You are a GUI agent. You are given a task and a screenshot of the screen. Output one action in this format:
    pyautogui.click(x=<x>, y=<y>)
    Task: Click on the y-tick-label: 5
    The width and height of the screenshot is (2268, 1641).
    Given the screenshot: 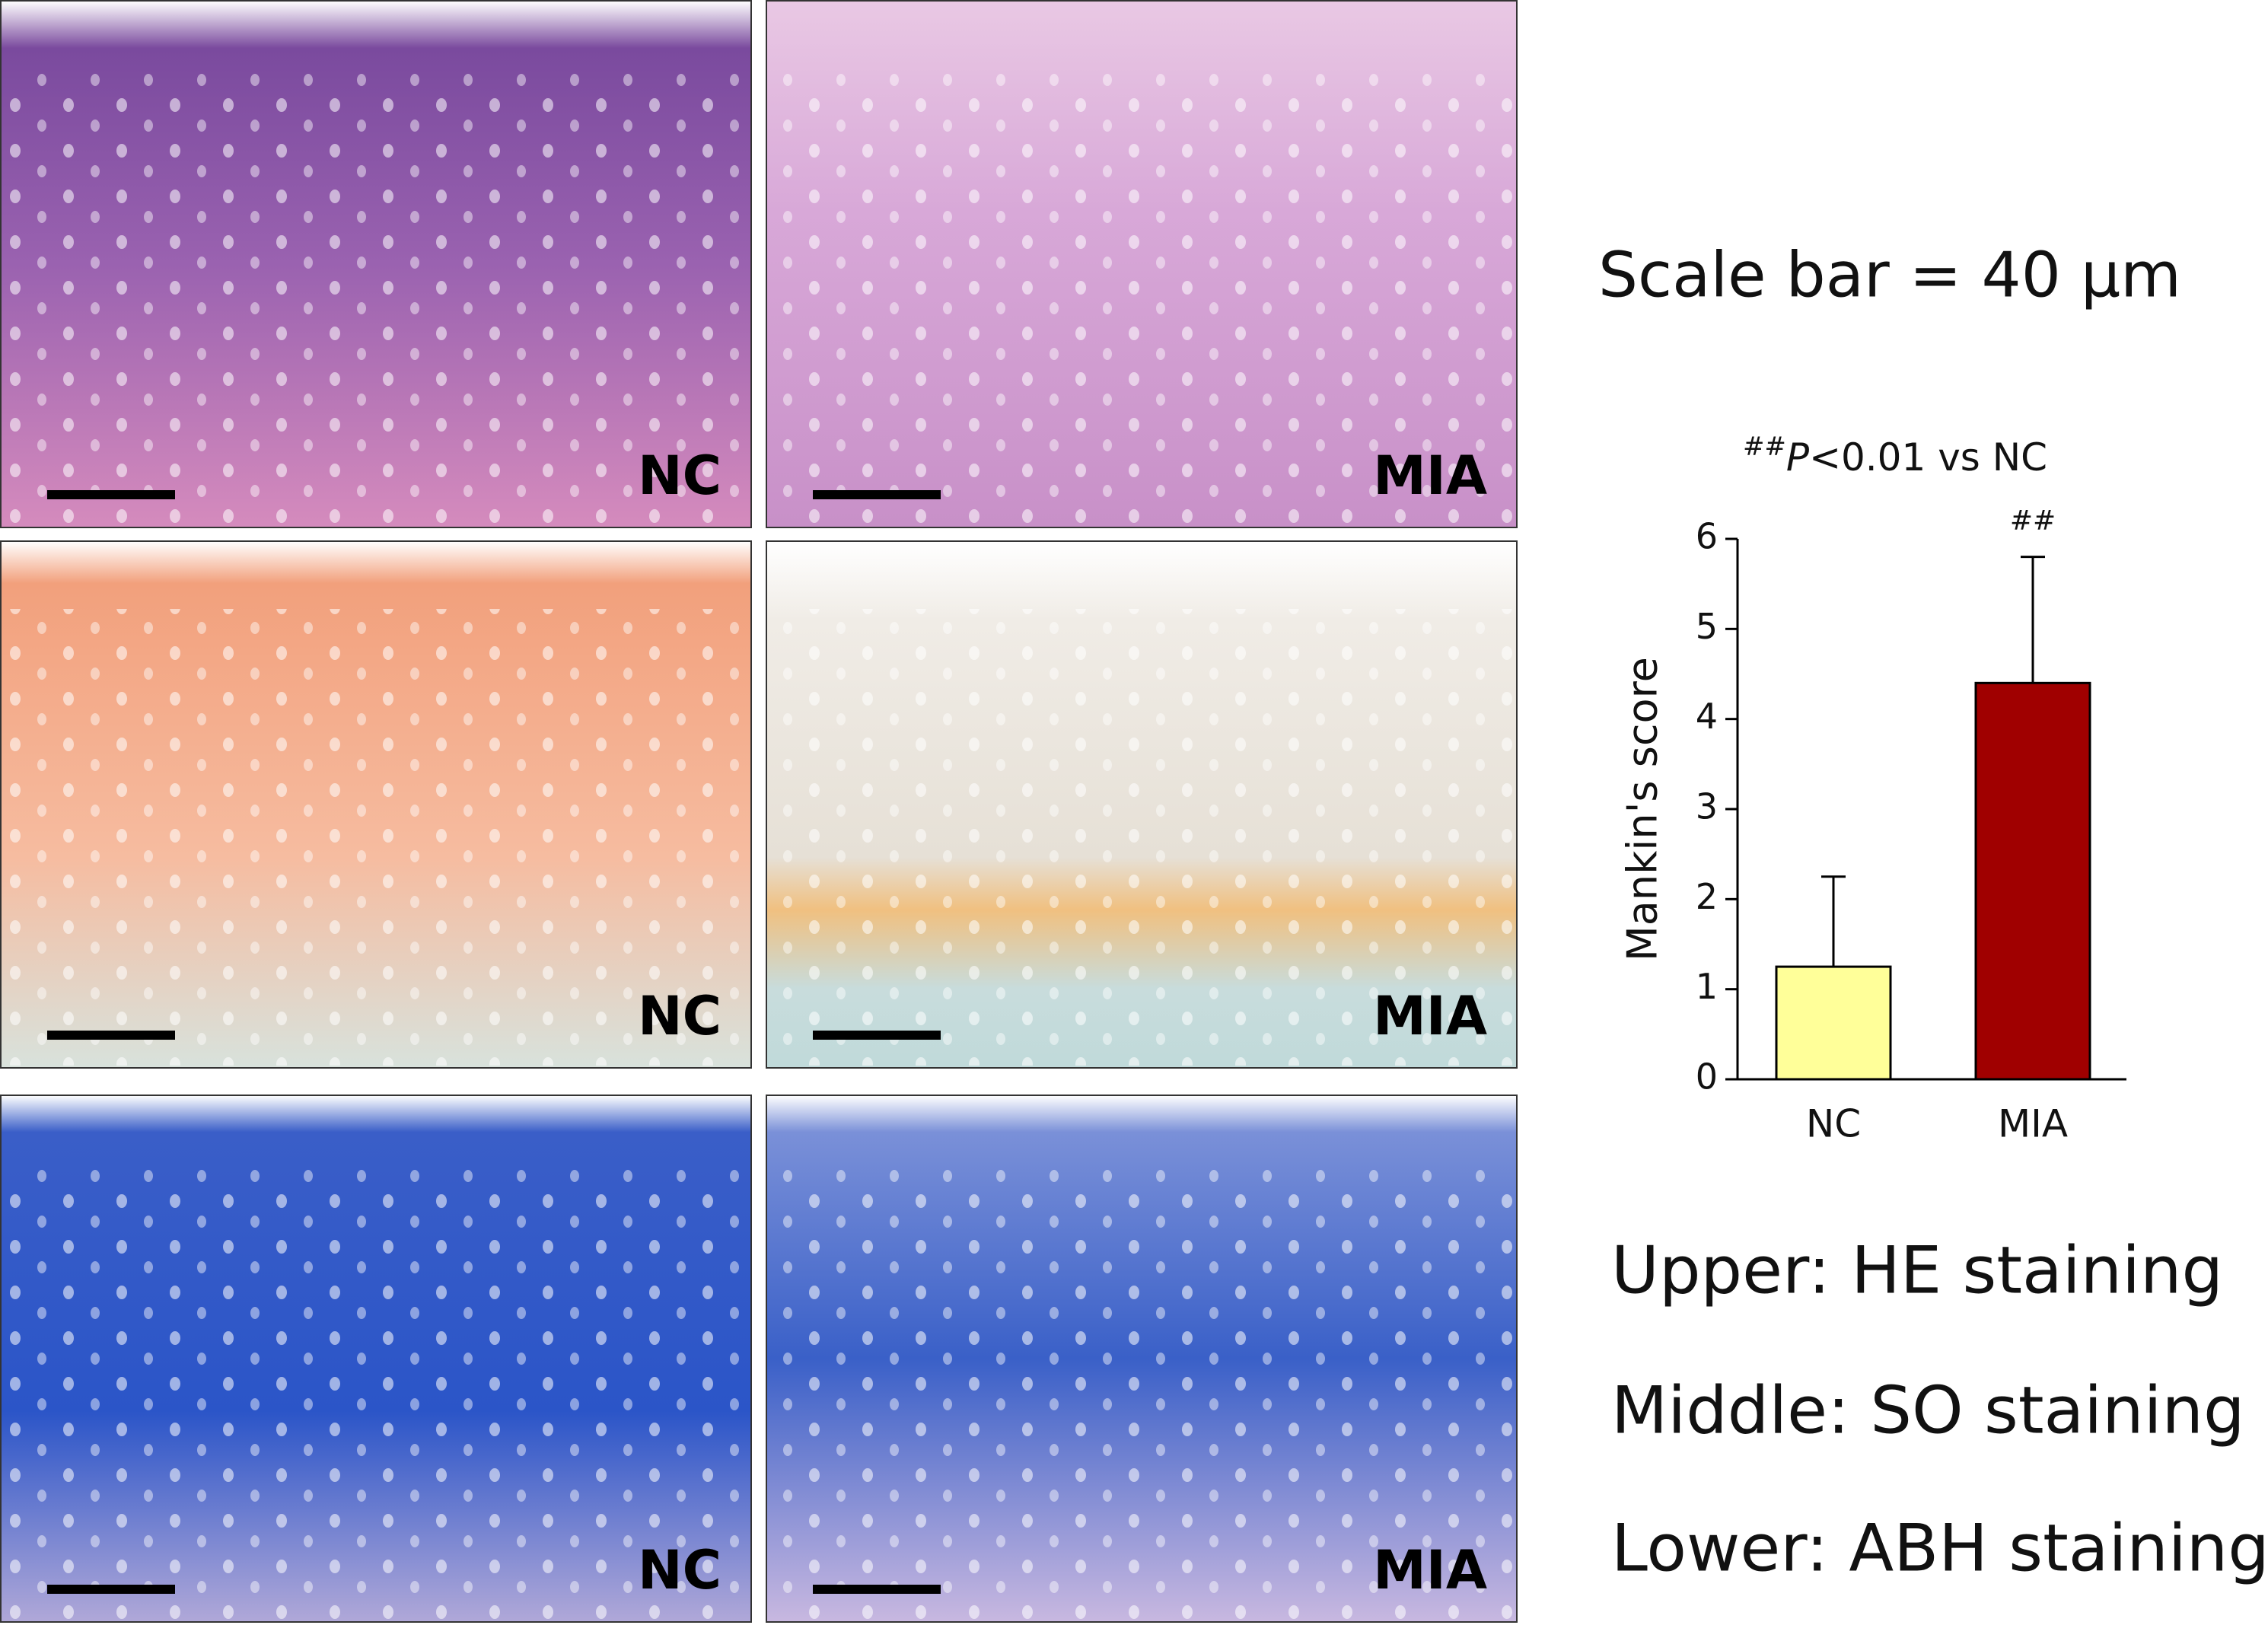 What is the action you would take?
    pyautogui.click(x=1707, y=626)
    